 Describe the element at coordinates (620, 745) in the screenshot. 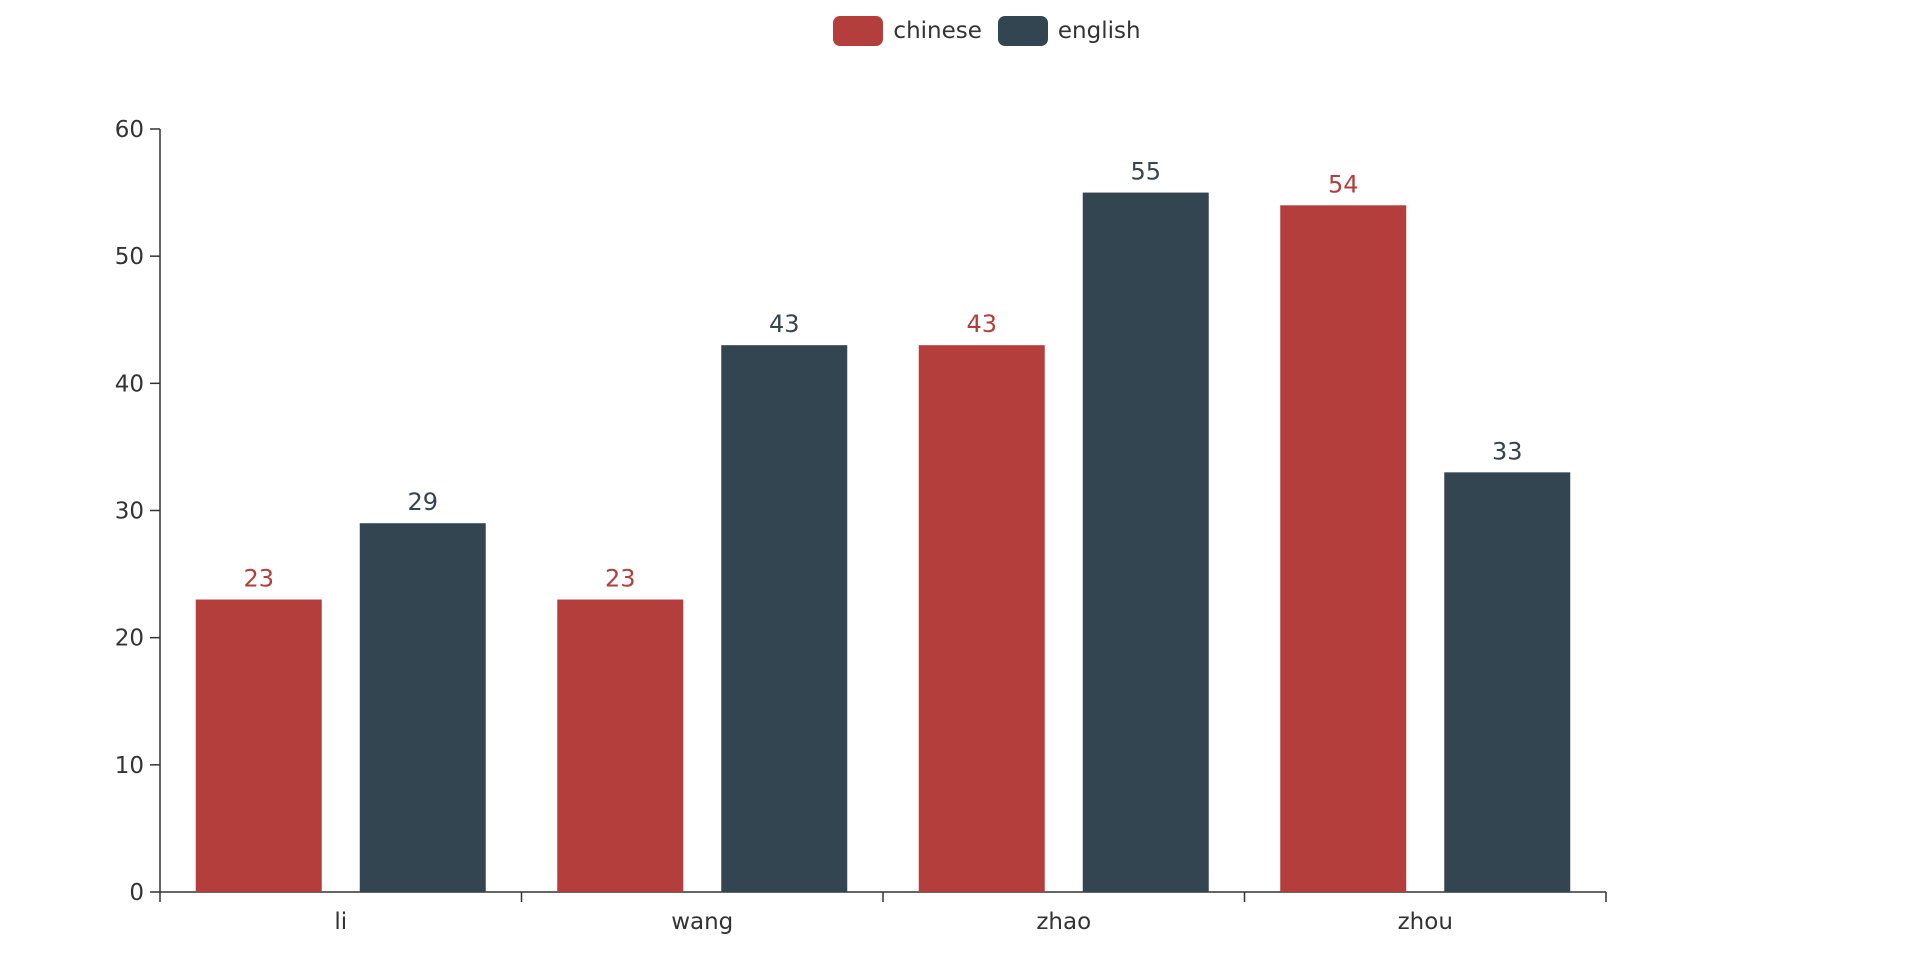

I see `bar-chinese-wang` at that location.